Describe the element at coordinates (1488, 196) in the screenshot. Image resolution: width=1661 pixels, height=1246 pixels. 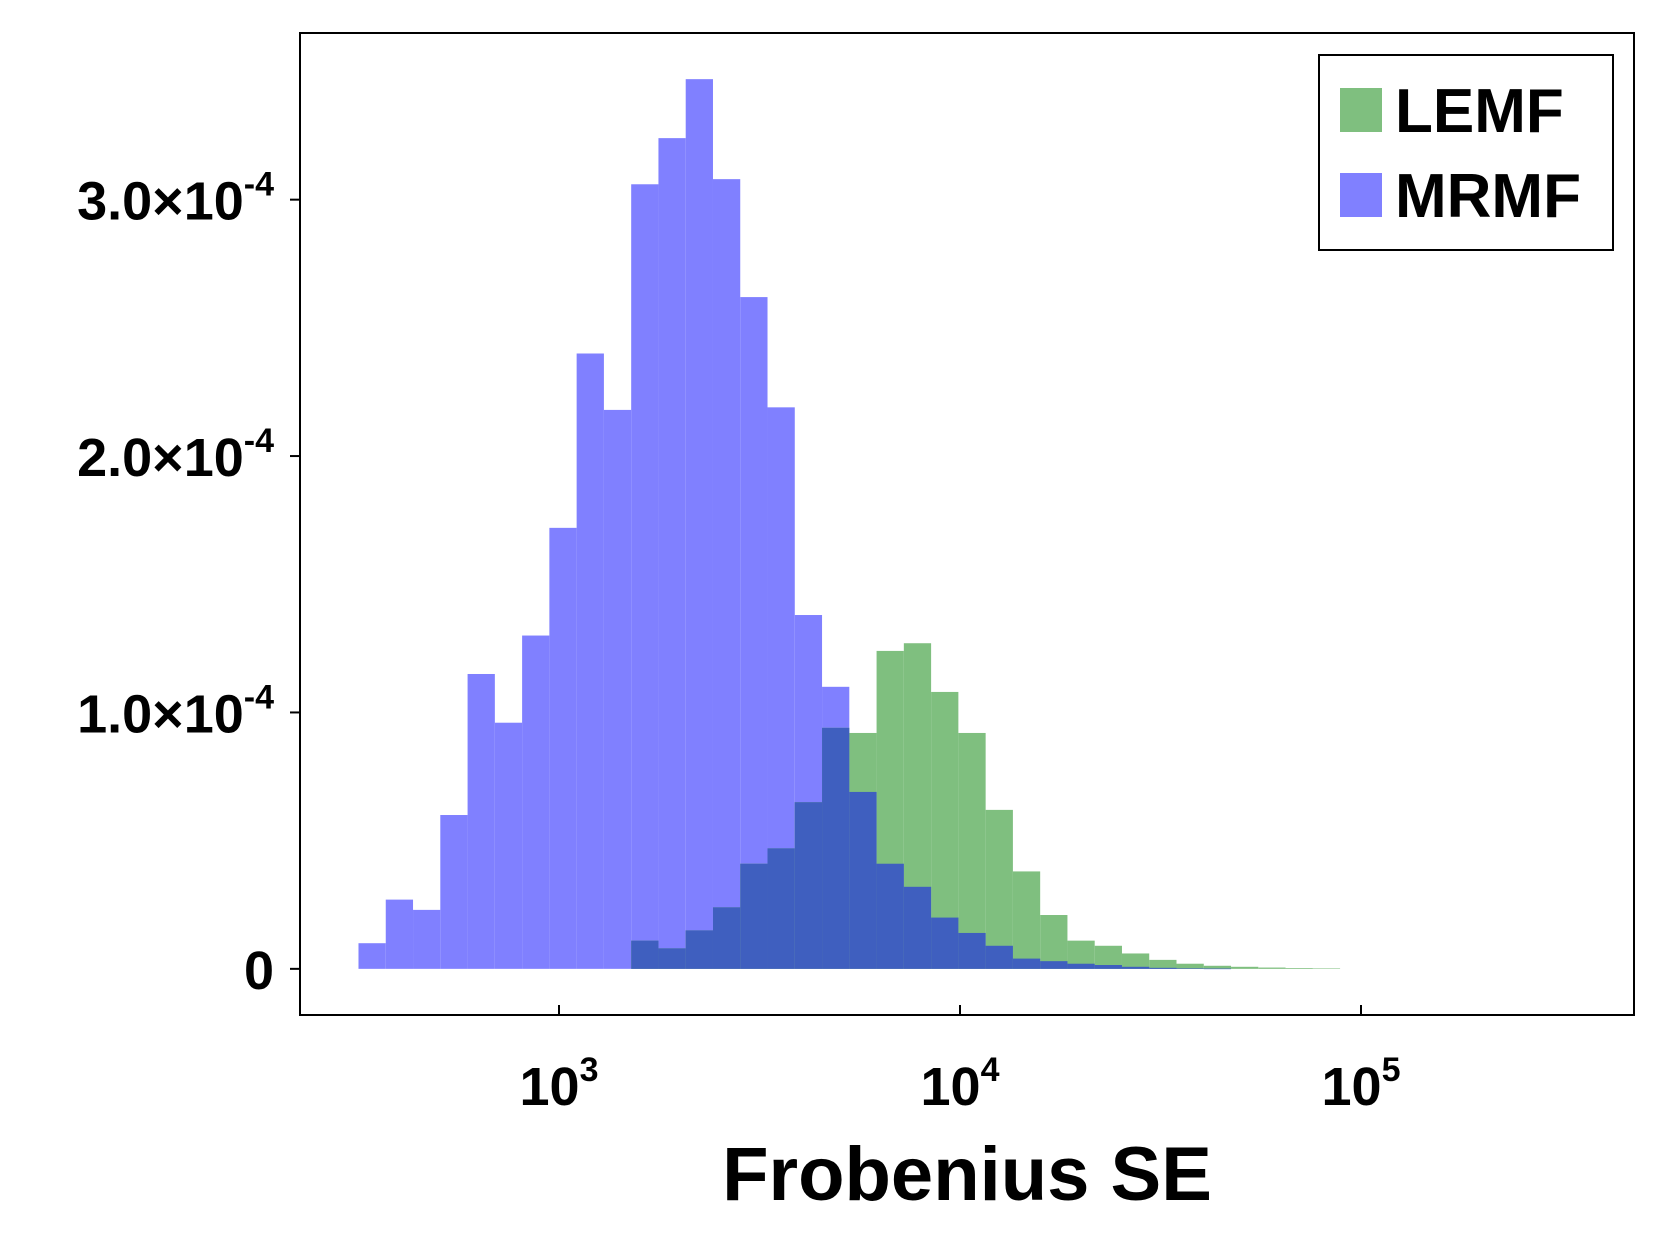
I see `legend-label-mrmf: MRMF` at that location.